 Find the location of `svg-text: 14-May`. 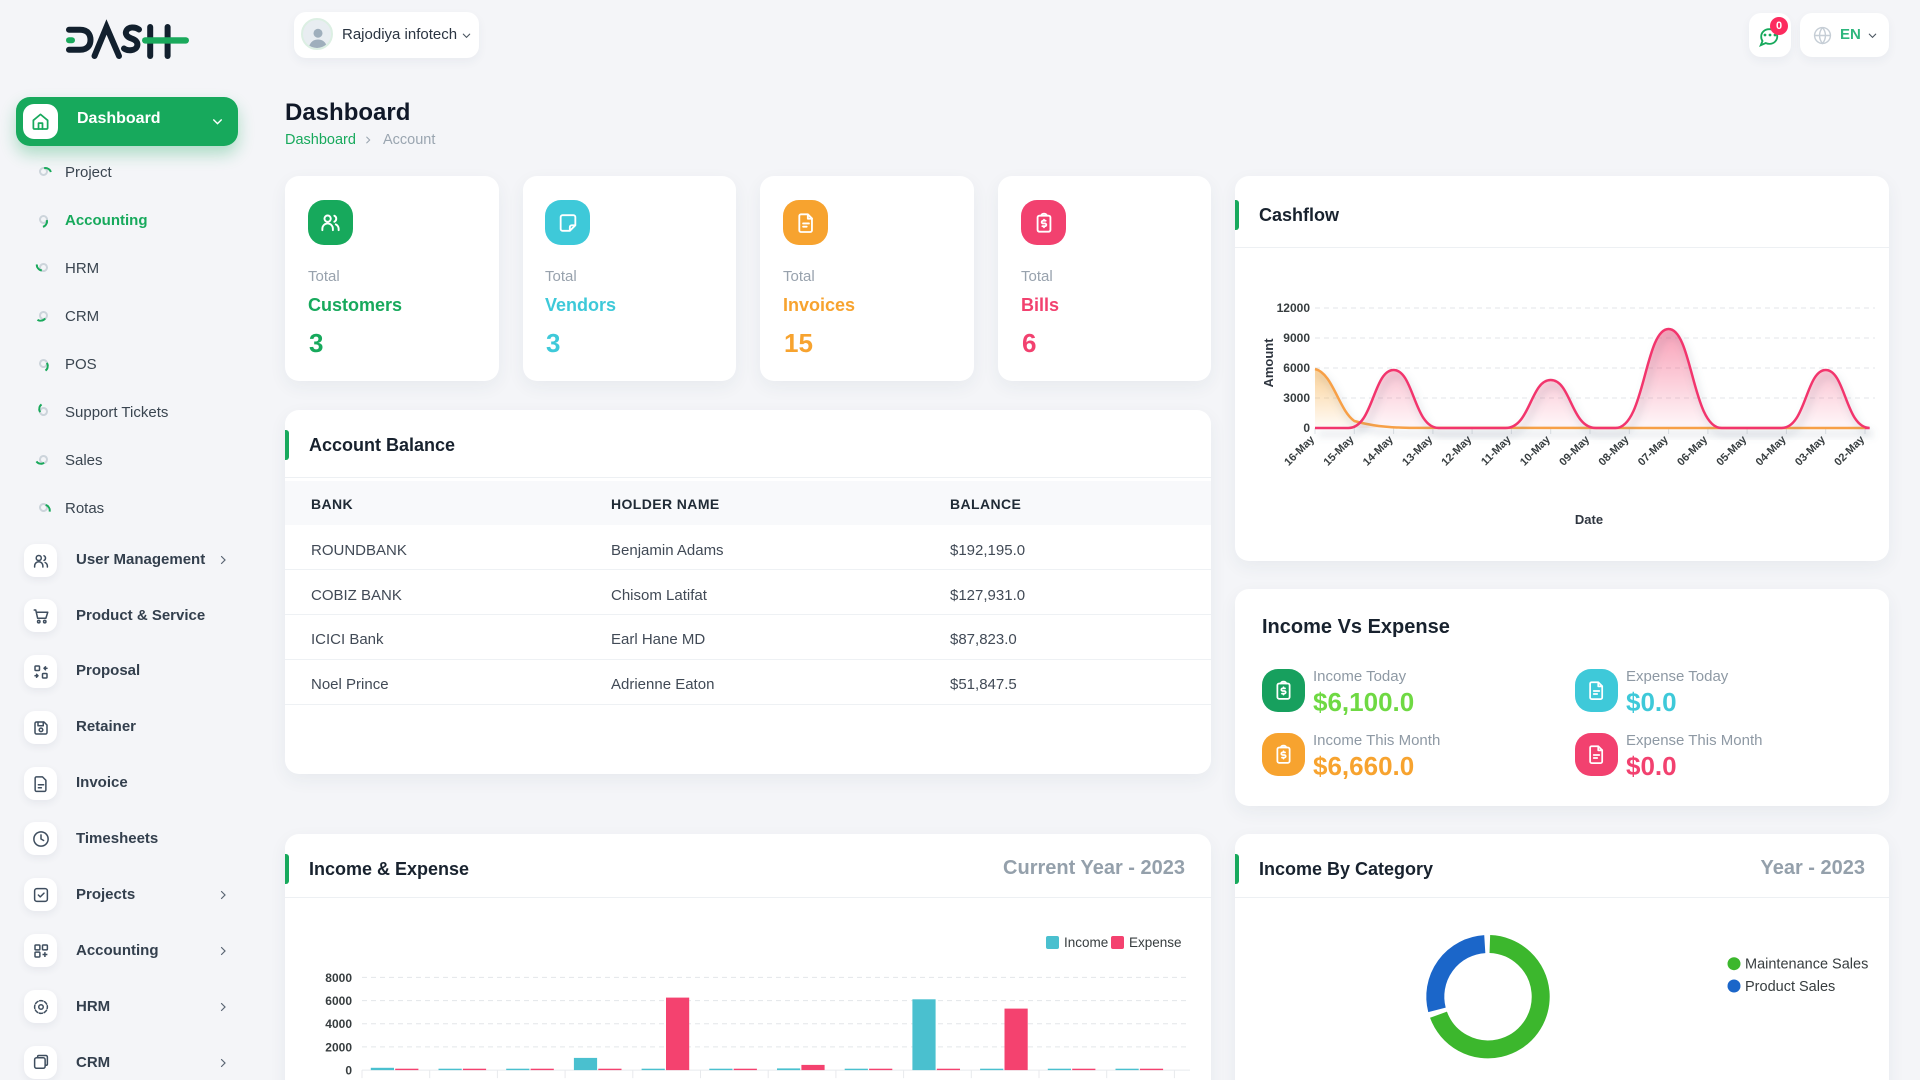

svg-text: 14-May is located at coordinates (1378, 450).